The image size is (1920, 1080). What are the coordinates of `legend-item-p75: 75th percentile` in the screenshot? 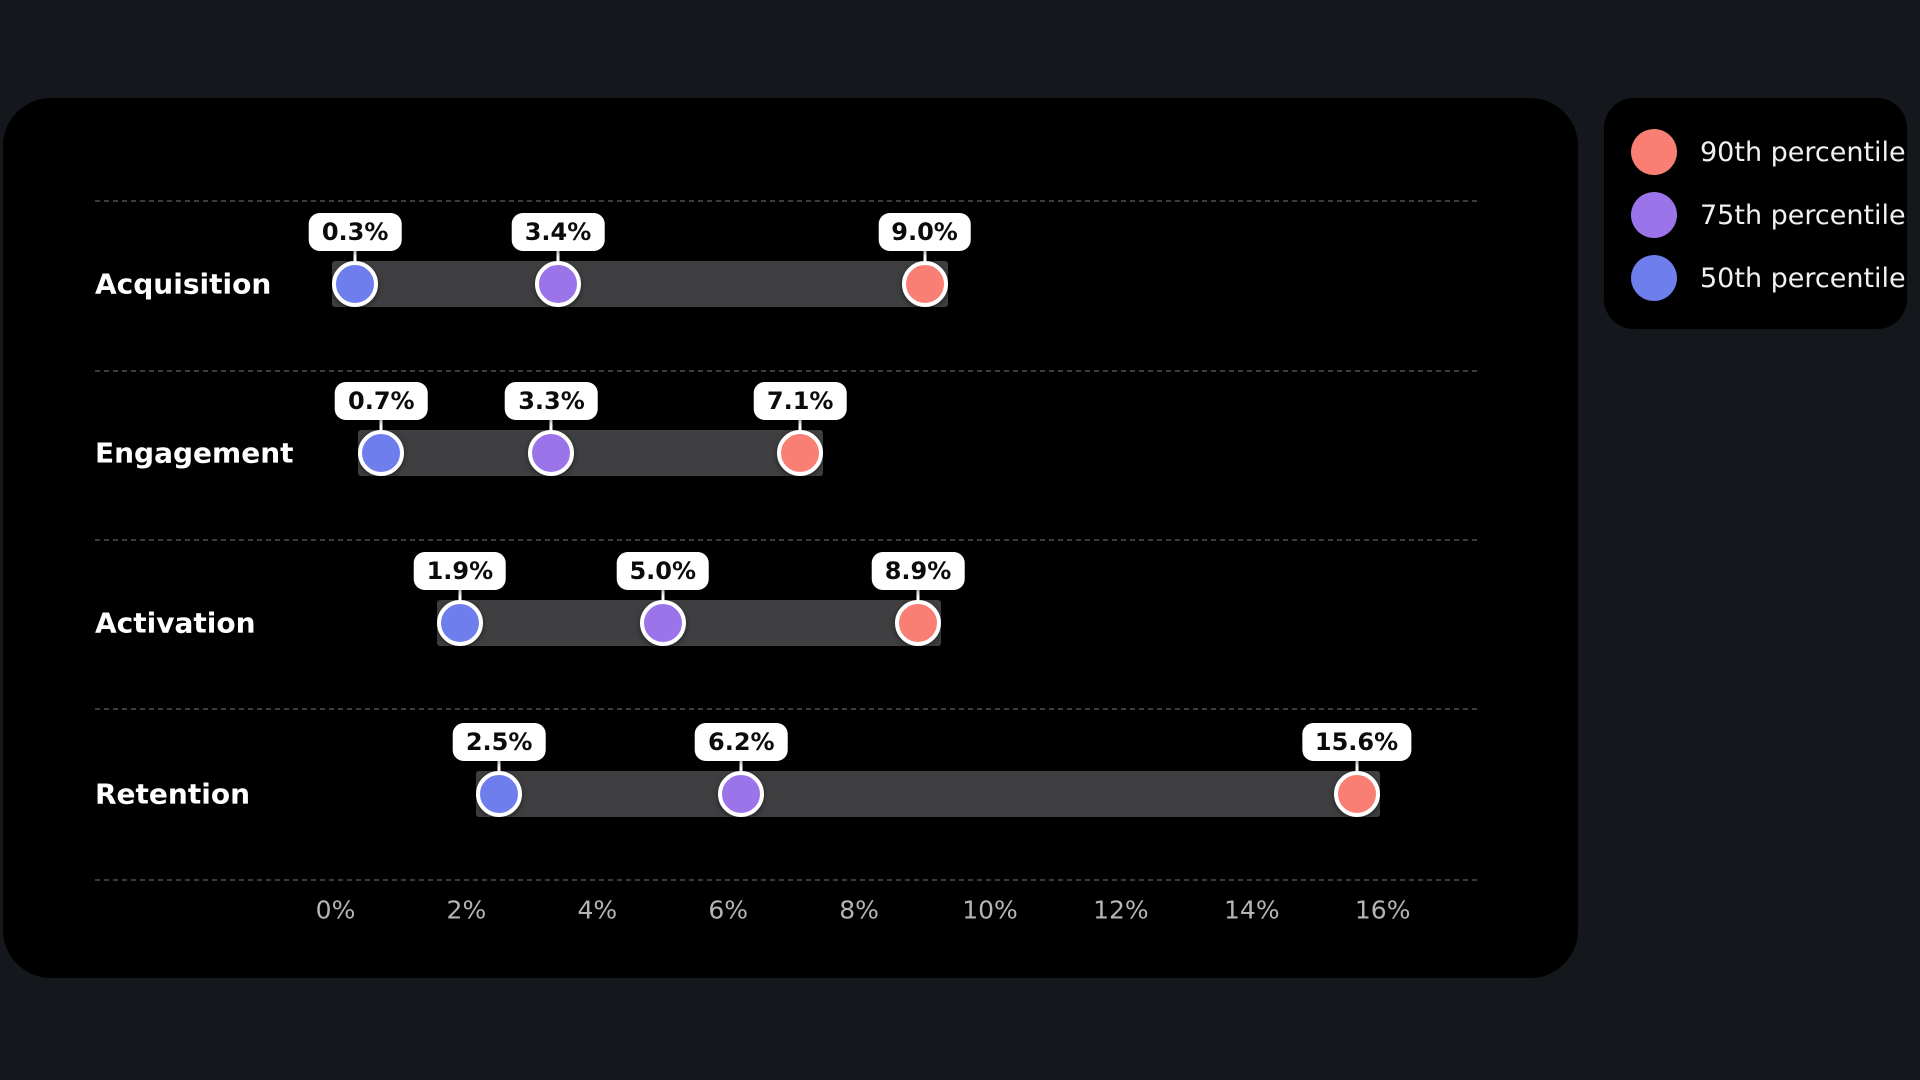 It's located at (1755, 215).